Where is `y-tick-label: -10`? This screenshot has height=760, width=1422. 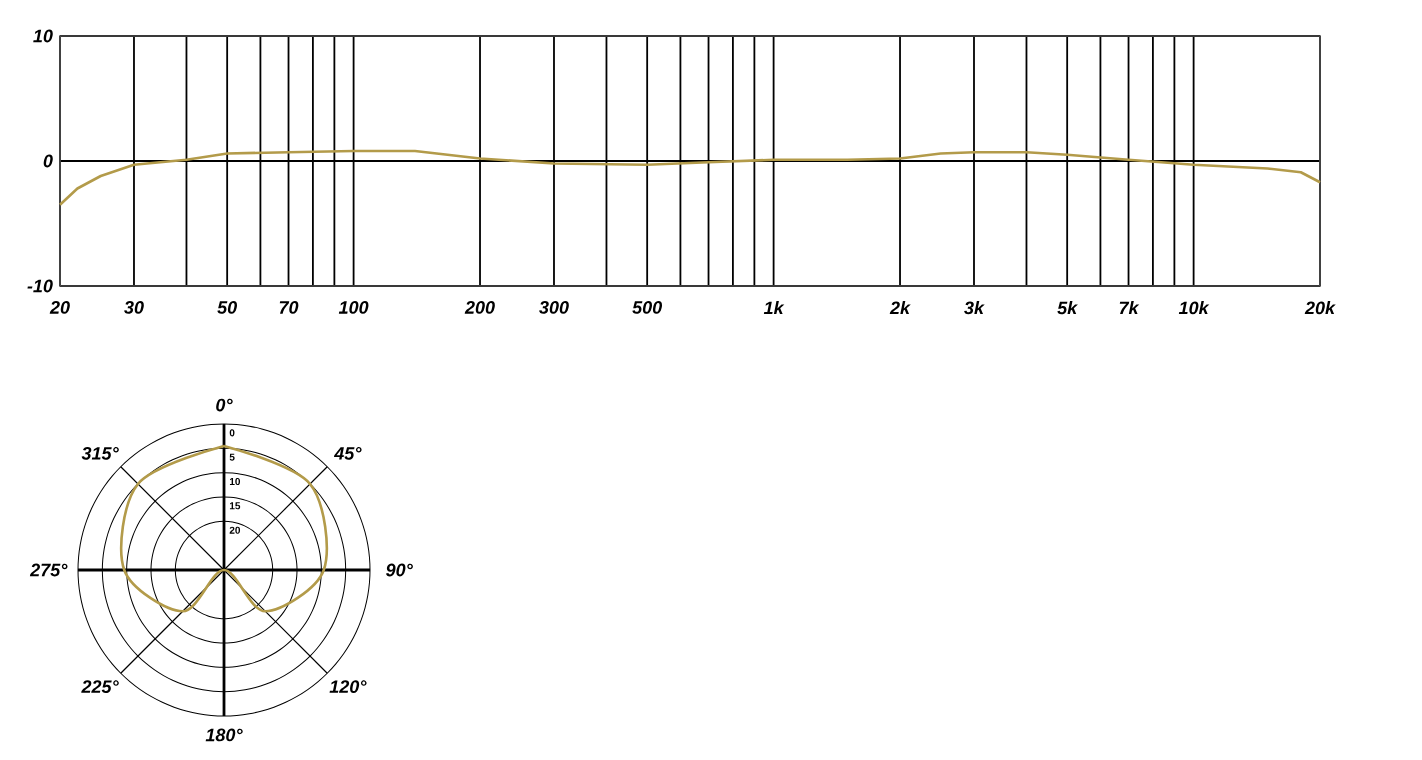 y-tick-label: -10 is located at coordinates (40, 286).